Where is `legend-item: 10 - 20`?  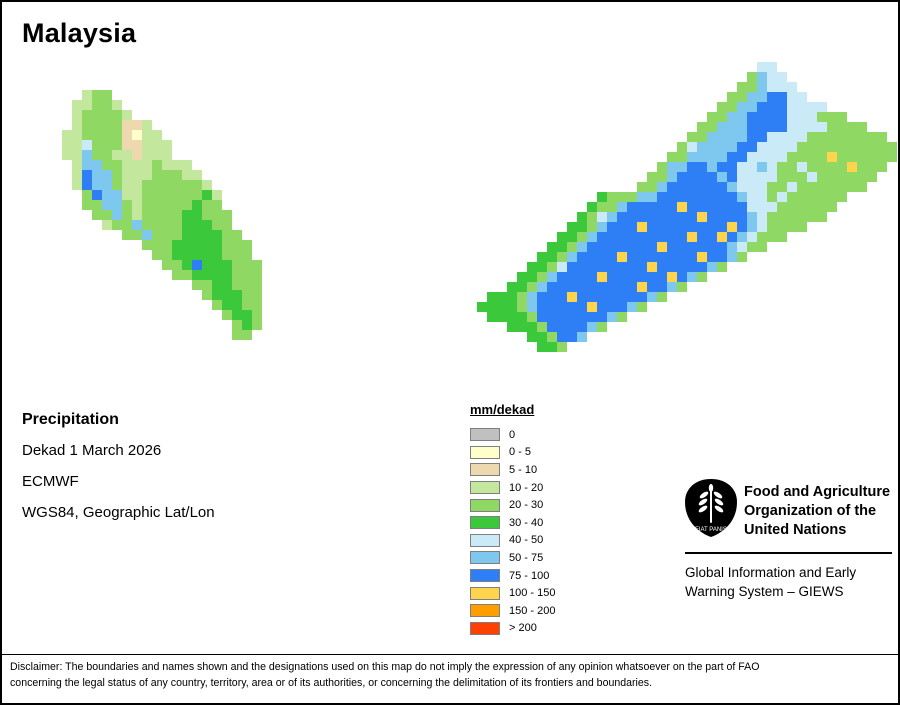 legend-item: 10 - 20 is located at coordinates (512, 488).